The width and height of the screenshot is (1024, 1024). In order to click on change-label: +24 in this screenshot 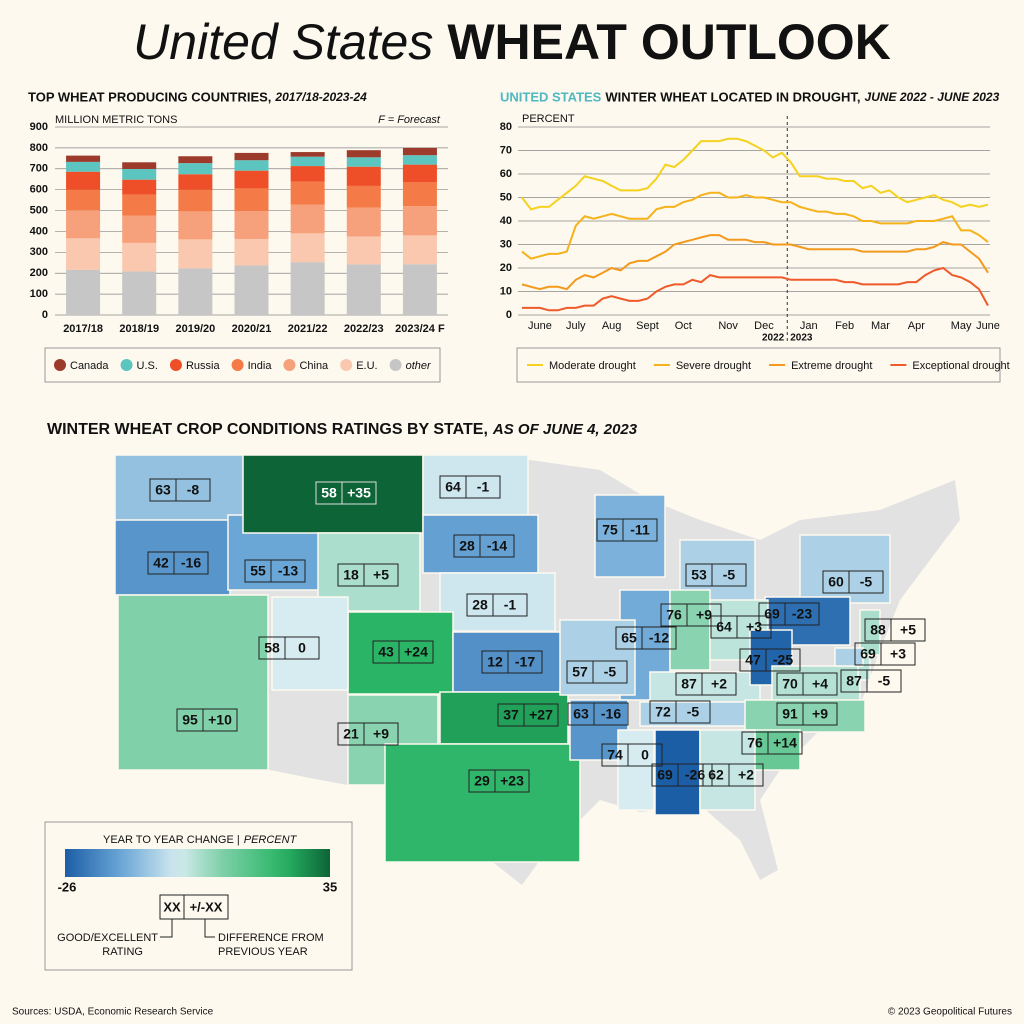, I will do `click(416, 652)`.